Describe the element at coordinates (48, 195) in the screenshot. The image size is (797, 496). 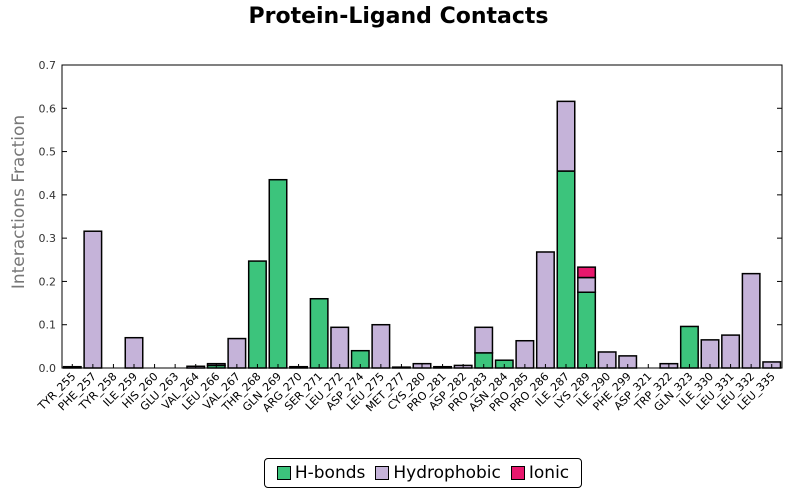
I see `y-tick-label: 0.4` at that location.